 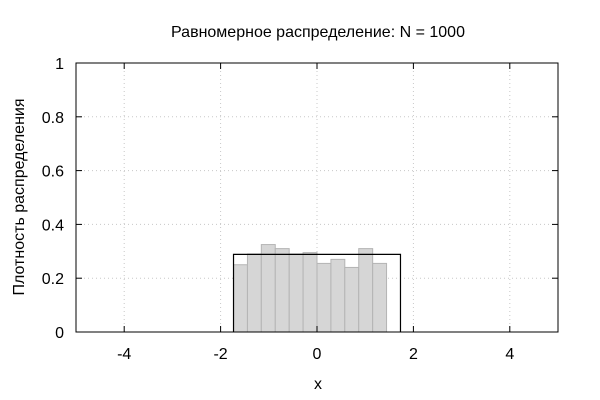 I want to click on x-tick-label: 2, so click(x=413, y=354).